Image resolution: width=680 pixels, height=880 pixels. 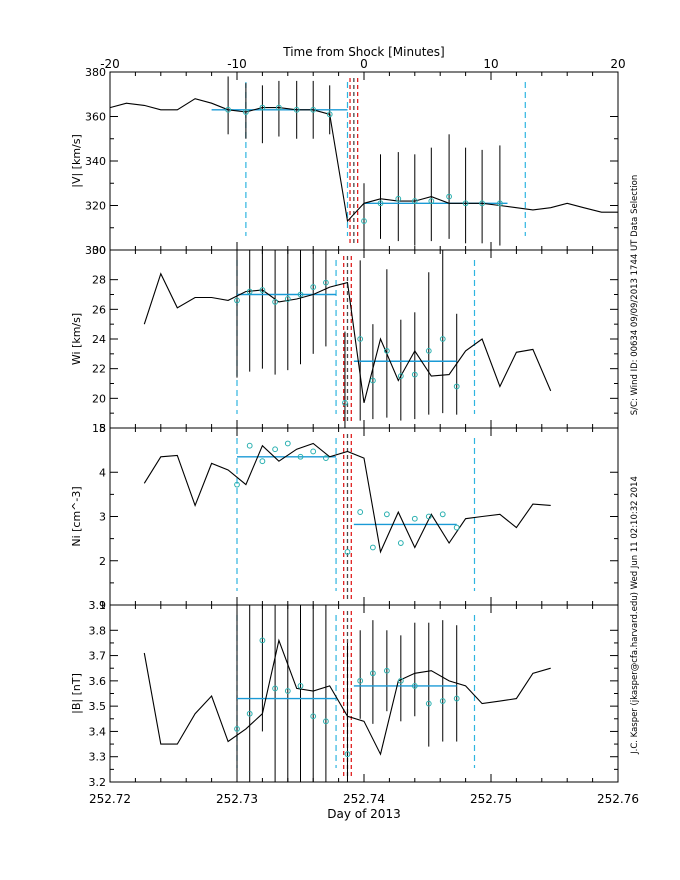 I want to click on ytick-label-w: 24, so click(x=99, y=339).